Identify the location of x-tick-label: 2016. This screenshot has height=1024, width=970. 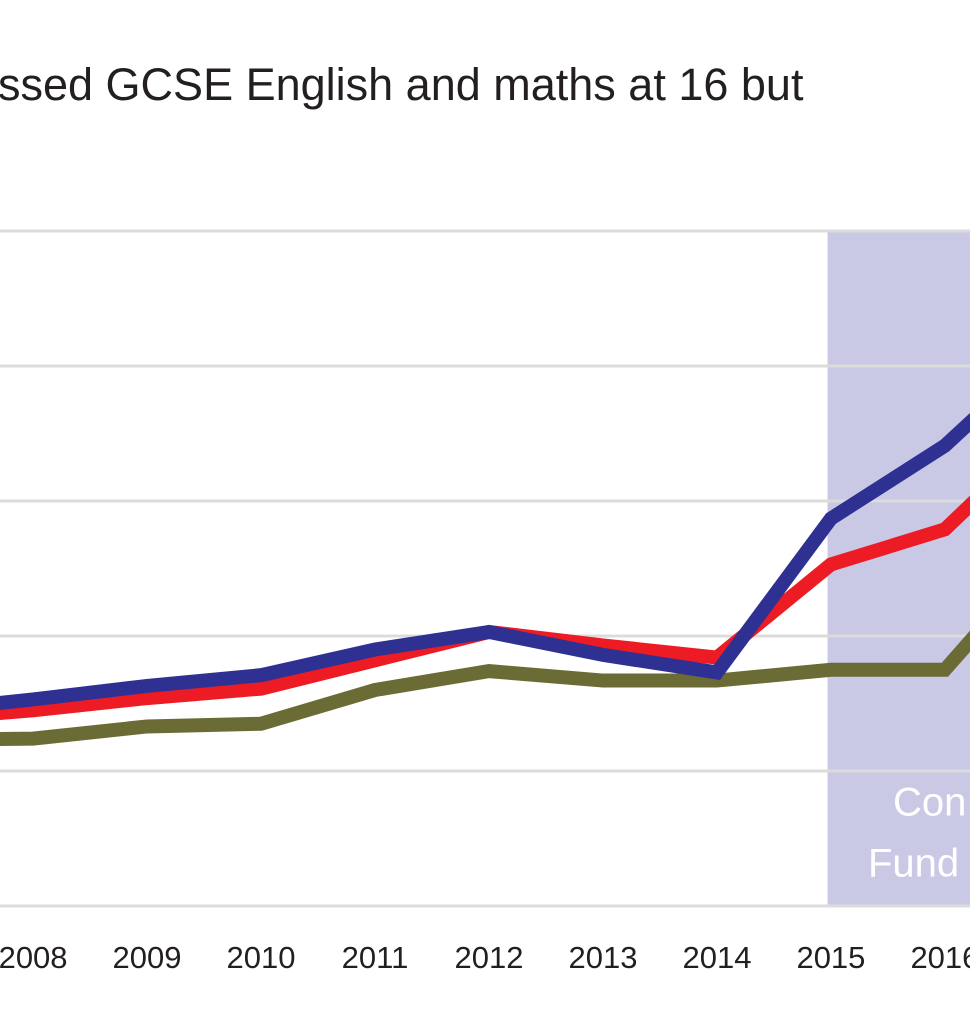
(940, 957).